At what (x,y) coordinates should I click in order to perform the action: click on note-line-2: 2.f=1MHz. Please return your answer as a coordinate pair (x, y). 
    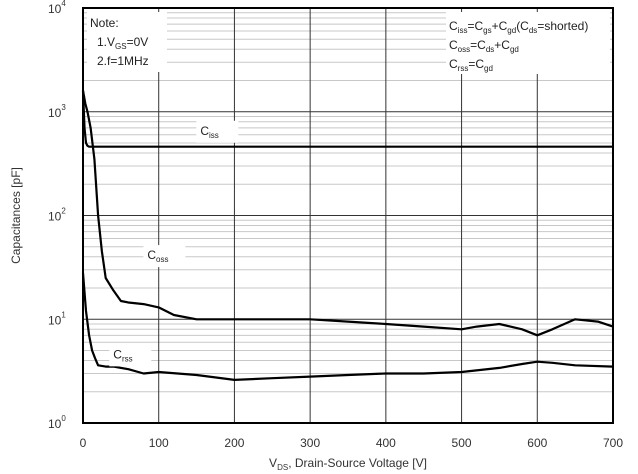
    Looking at the image, I should click on (123, 61).